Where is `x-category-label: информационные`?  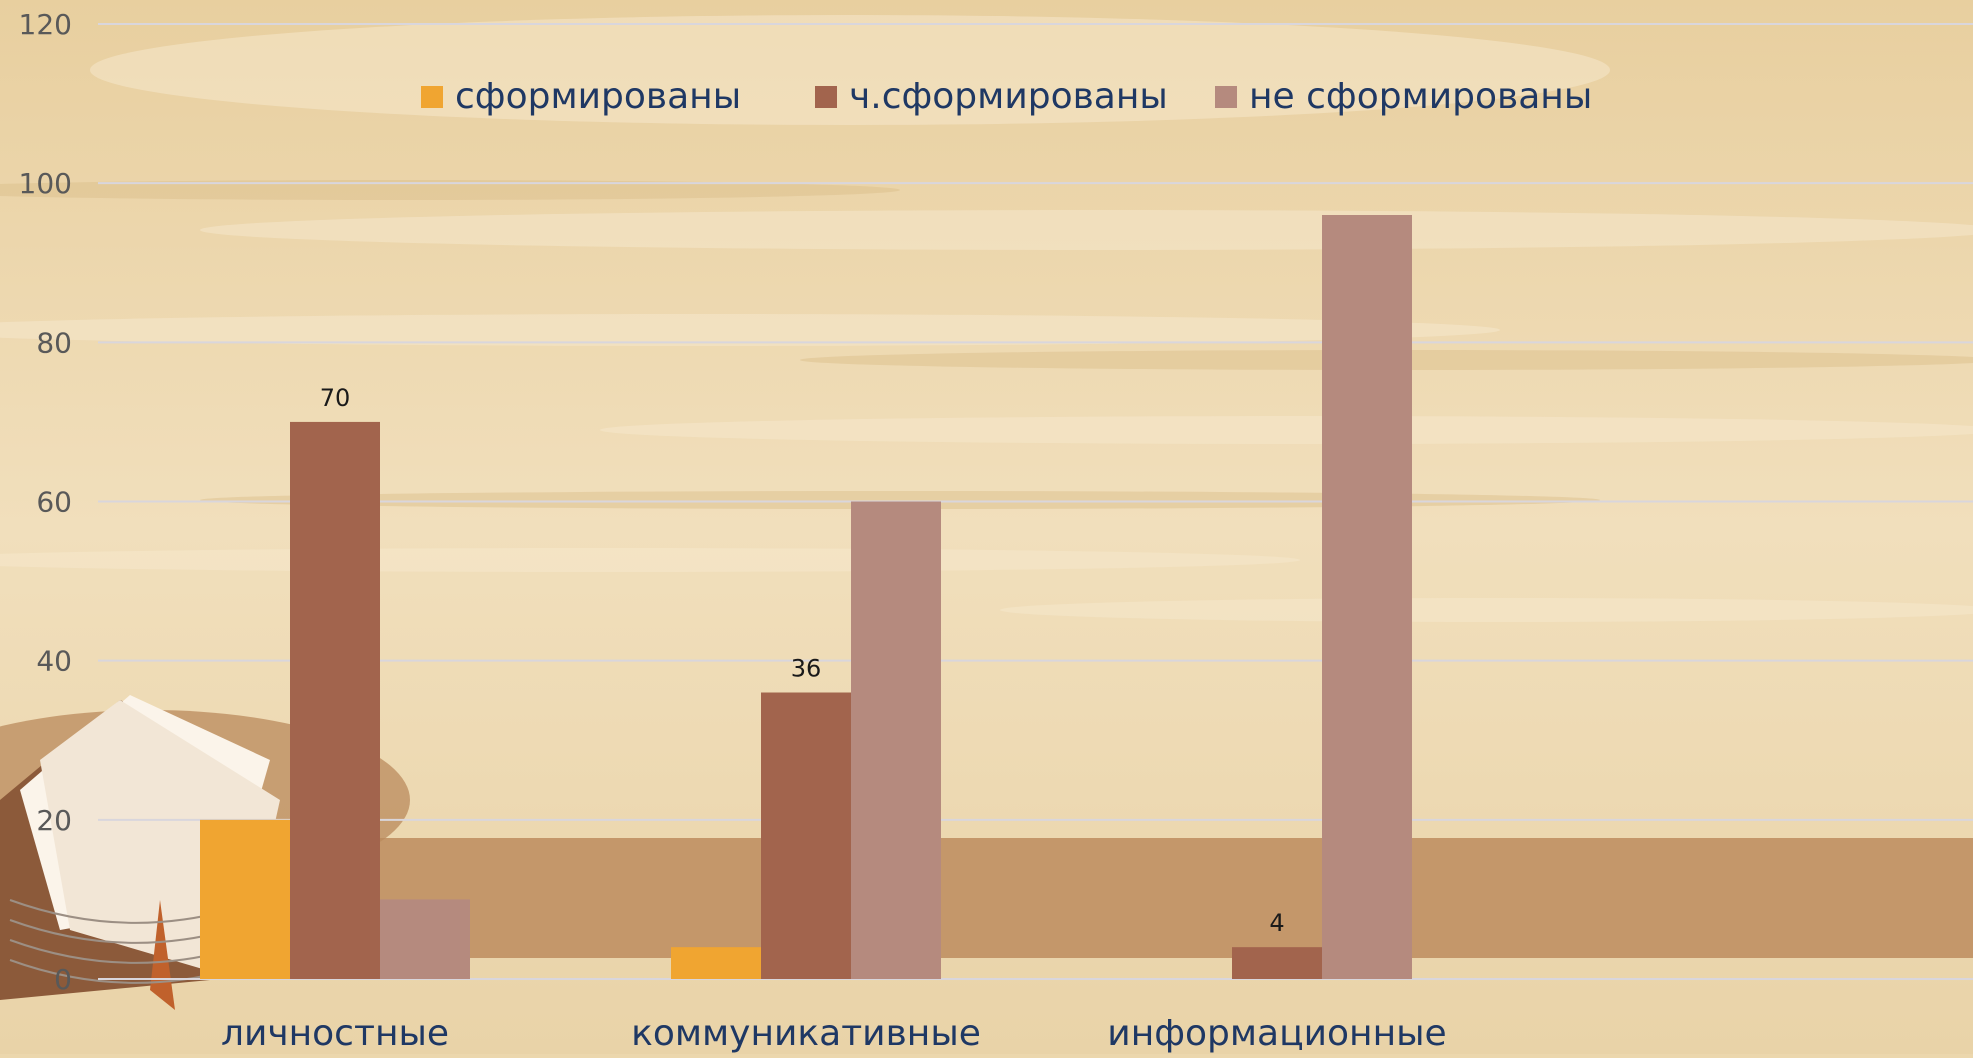
x-category-label: информационные is located at coordinates (1276, 1033).